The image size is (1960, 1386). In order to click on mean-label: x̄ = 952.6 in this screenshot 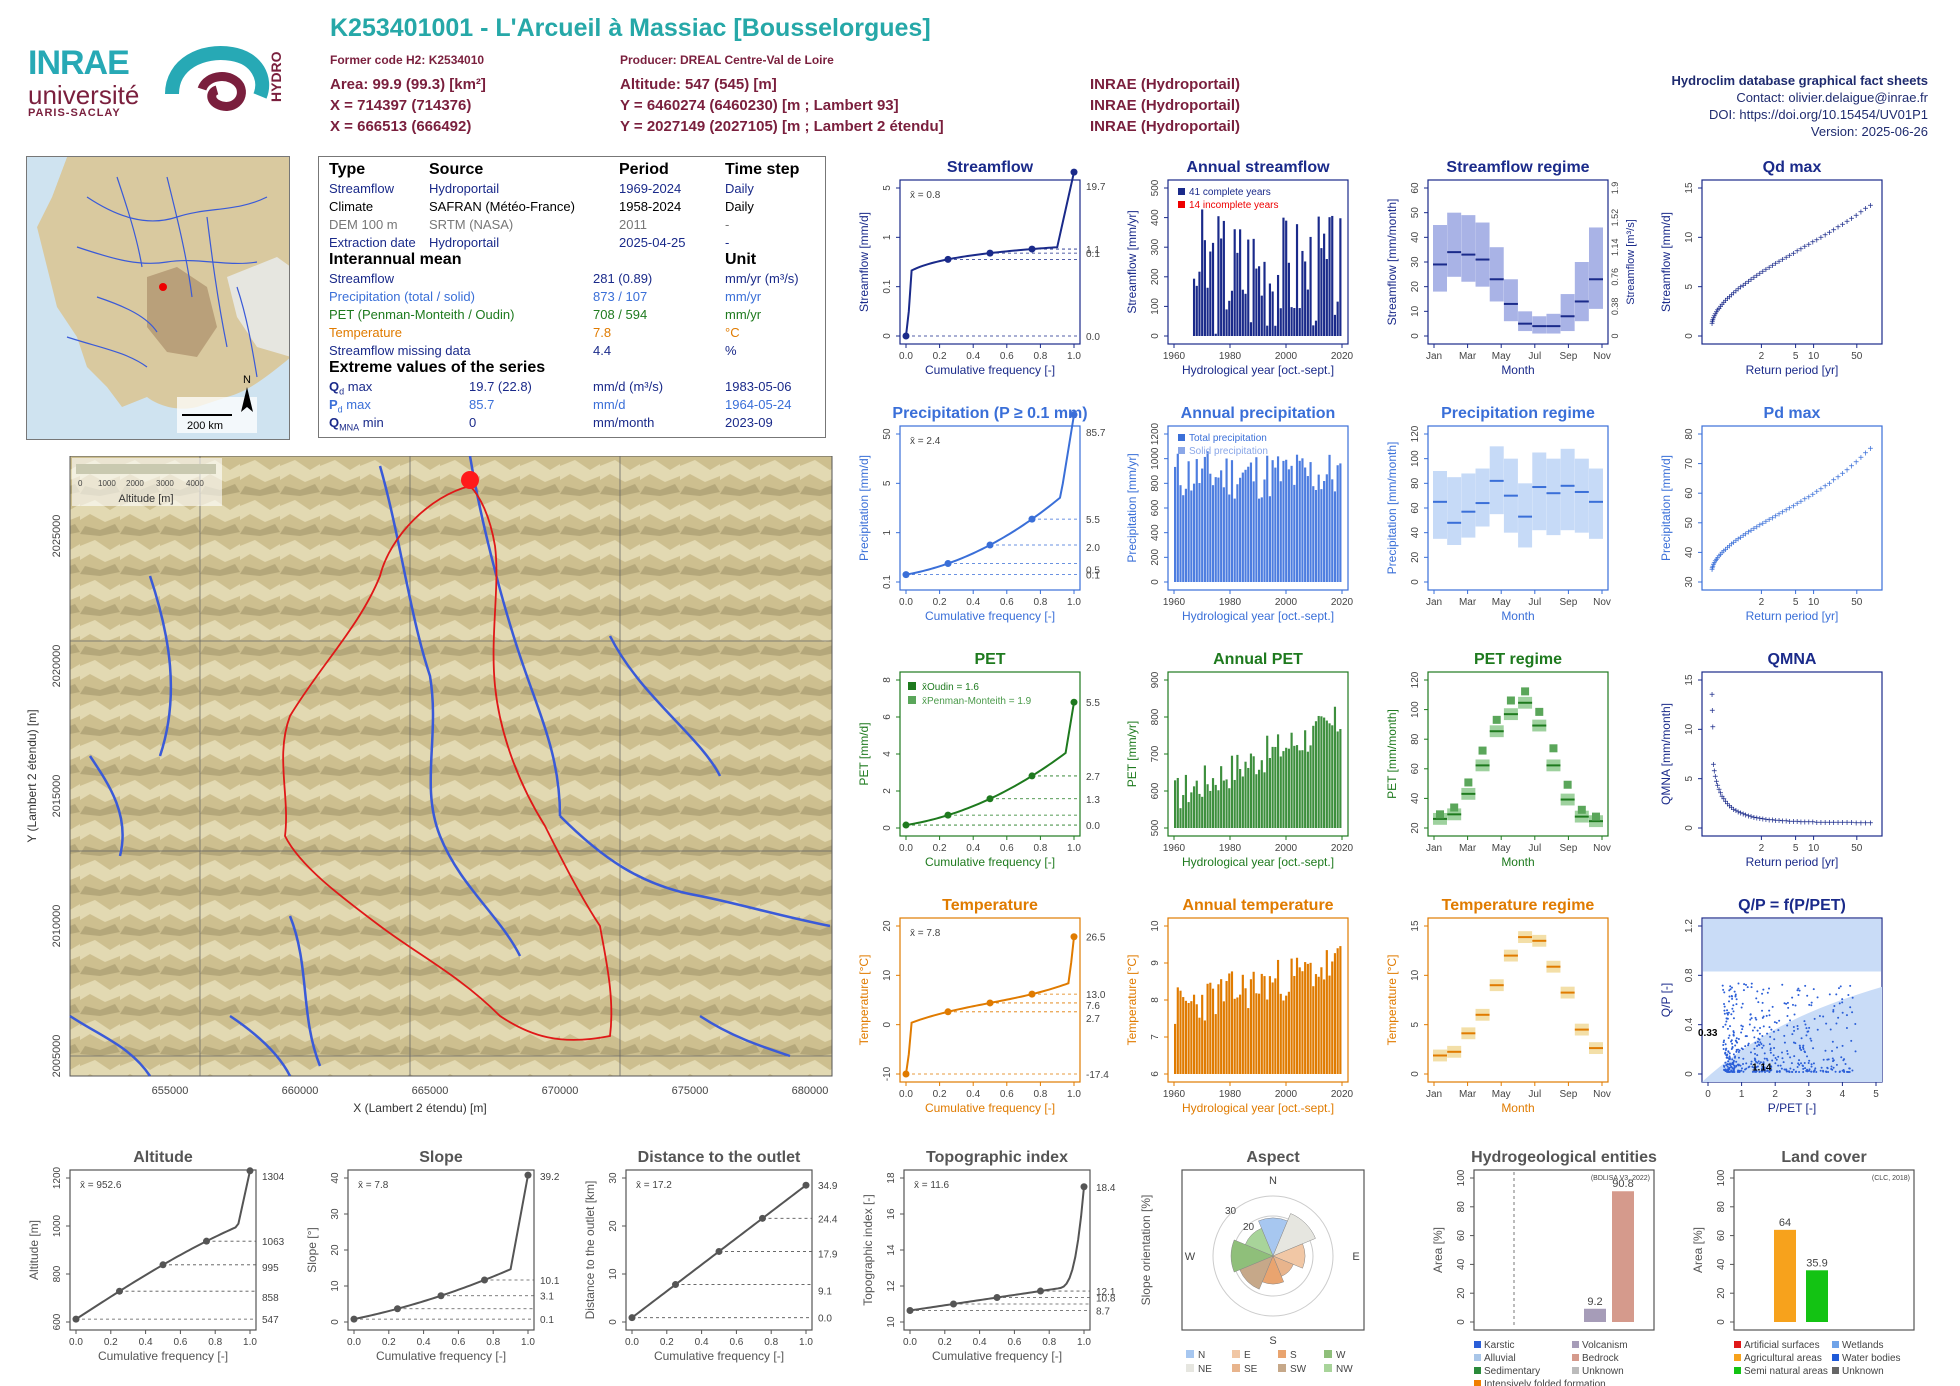, I will do `click(101, 1185)`.